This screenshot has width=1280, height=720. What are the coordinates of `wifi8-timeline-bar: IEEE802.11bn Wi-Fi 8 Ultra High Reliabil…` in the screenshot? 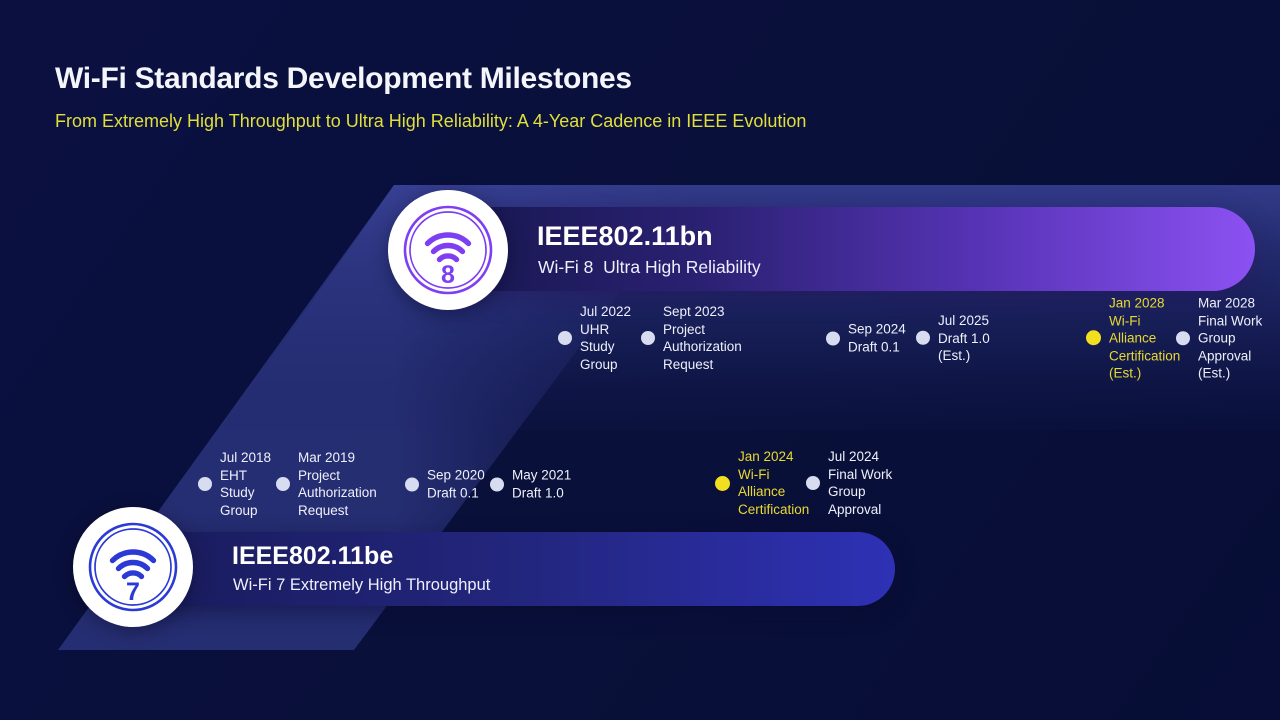 It's located at (851, 249).